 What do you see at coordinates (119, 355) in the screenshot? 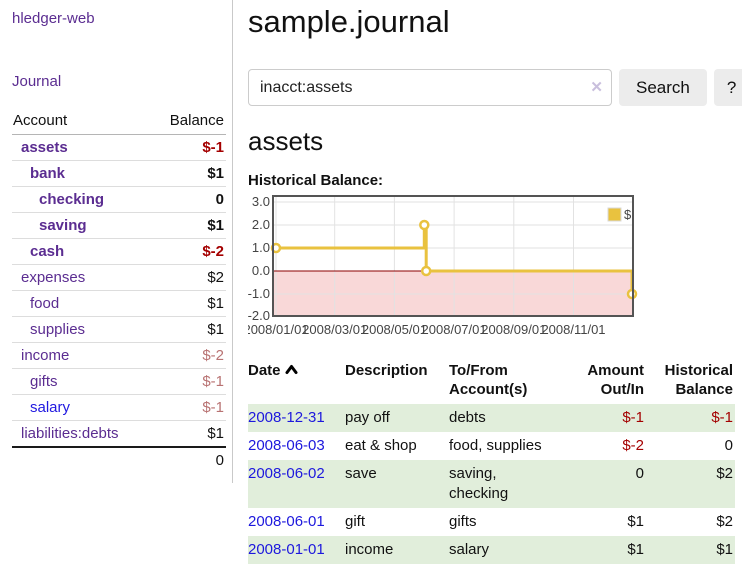
I see `account-row-income: income $-2` at bounding box center [119, 355].